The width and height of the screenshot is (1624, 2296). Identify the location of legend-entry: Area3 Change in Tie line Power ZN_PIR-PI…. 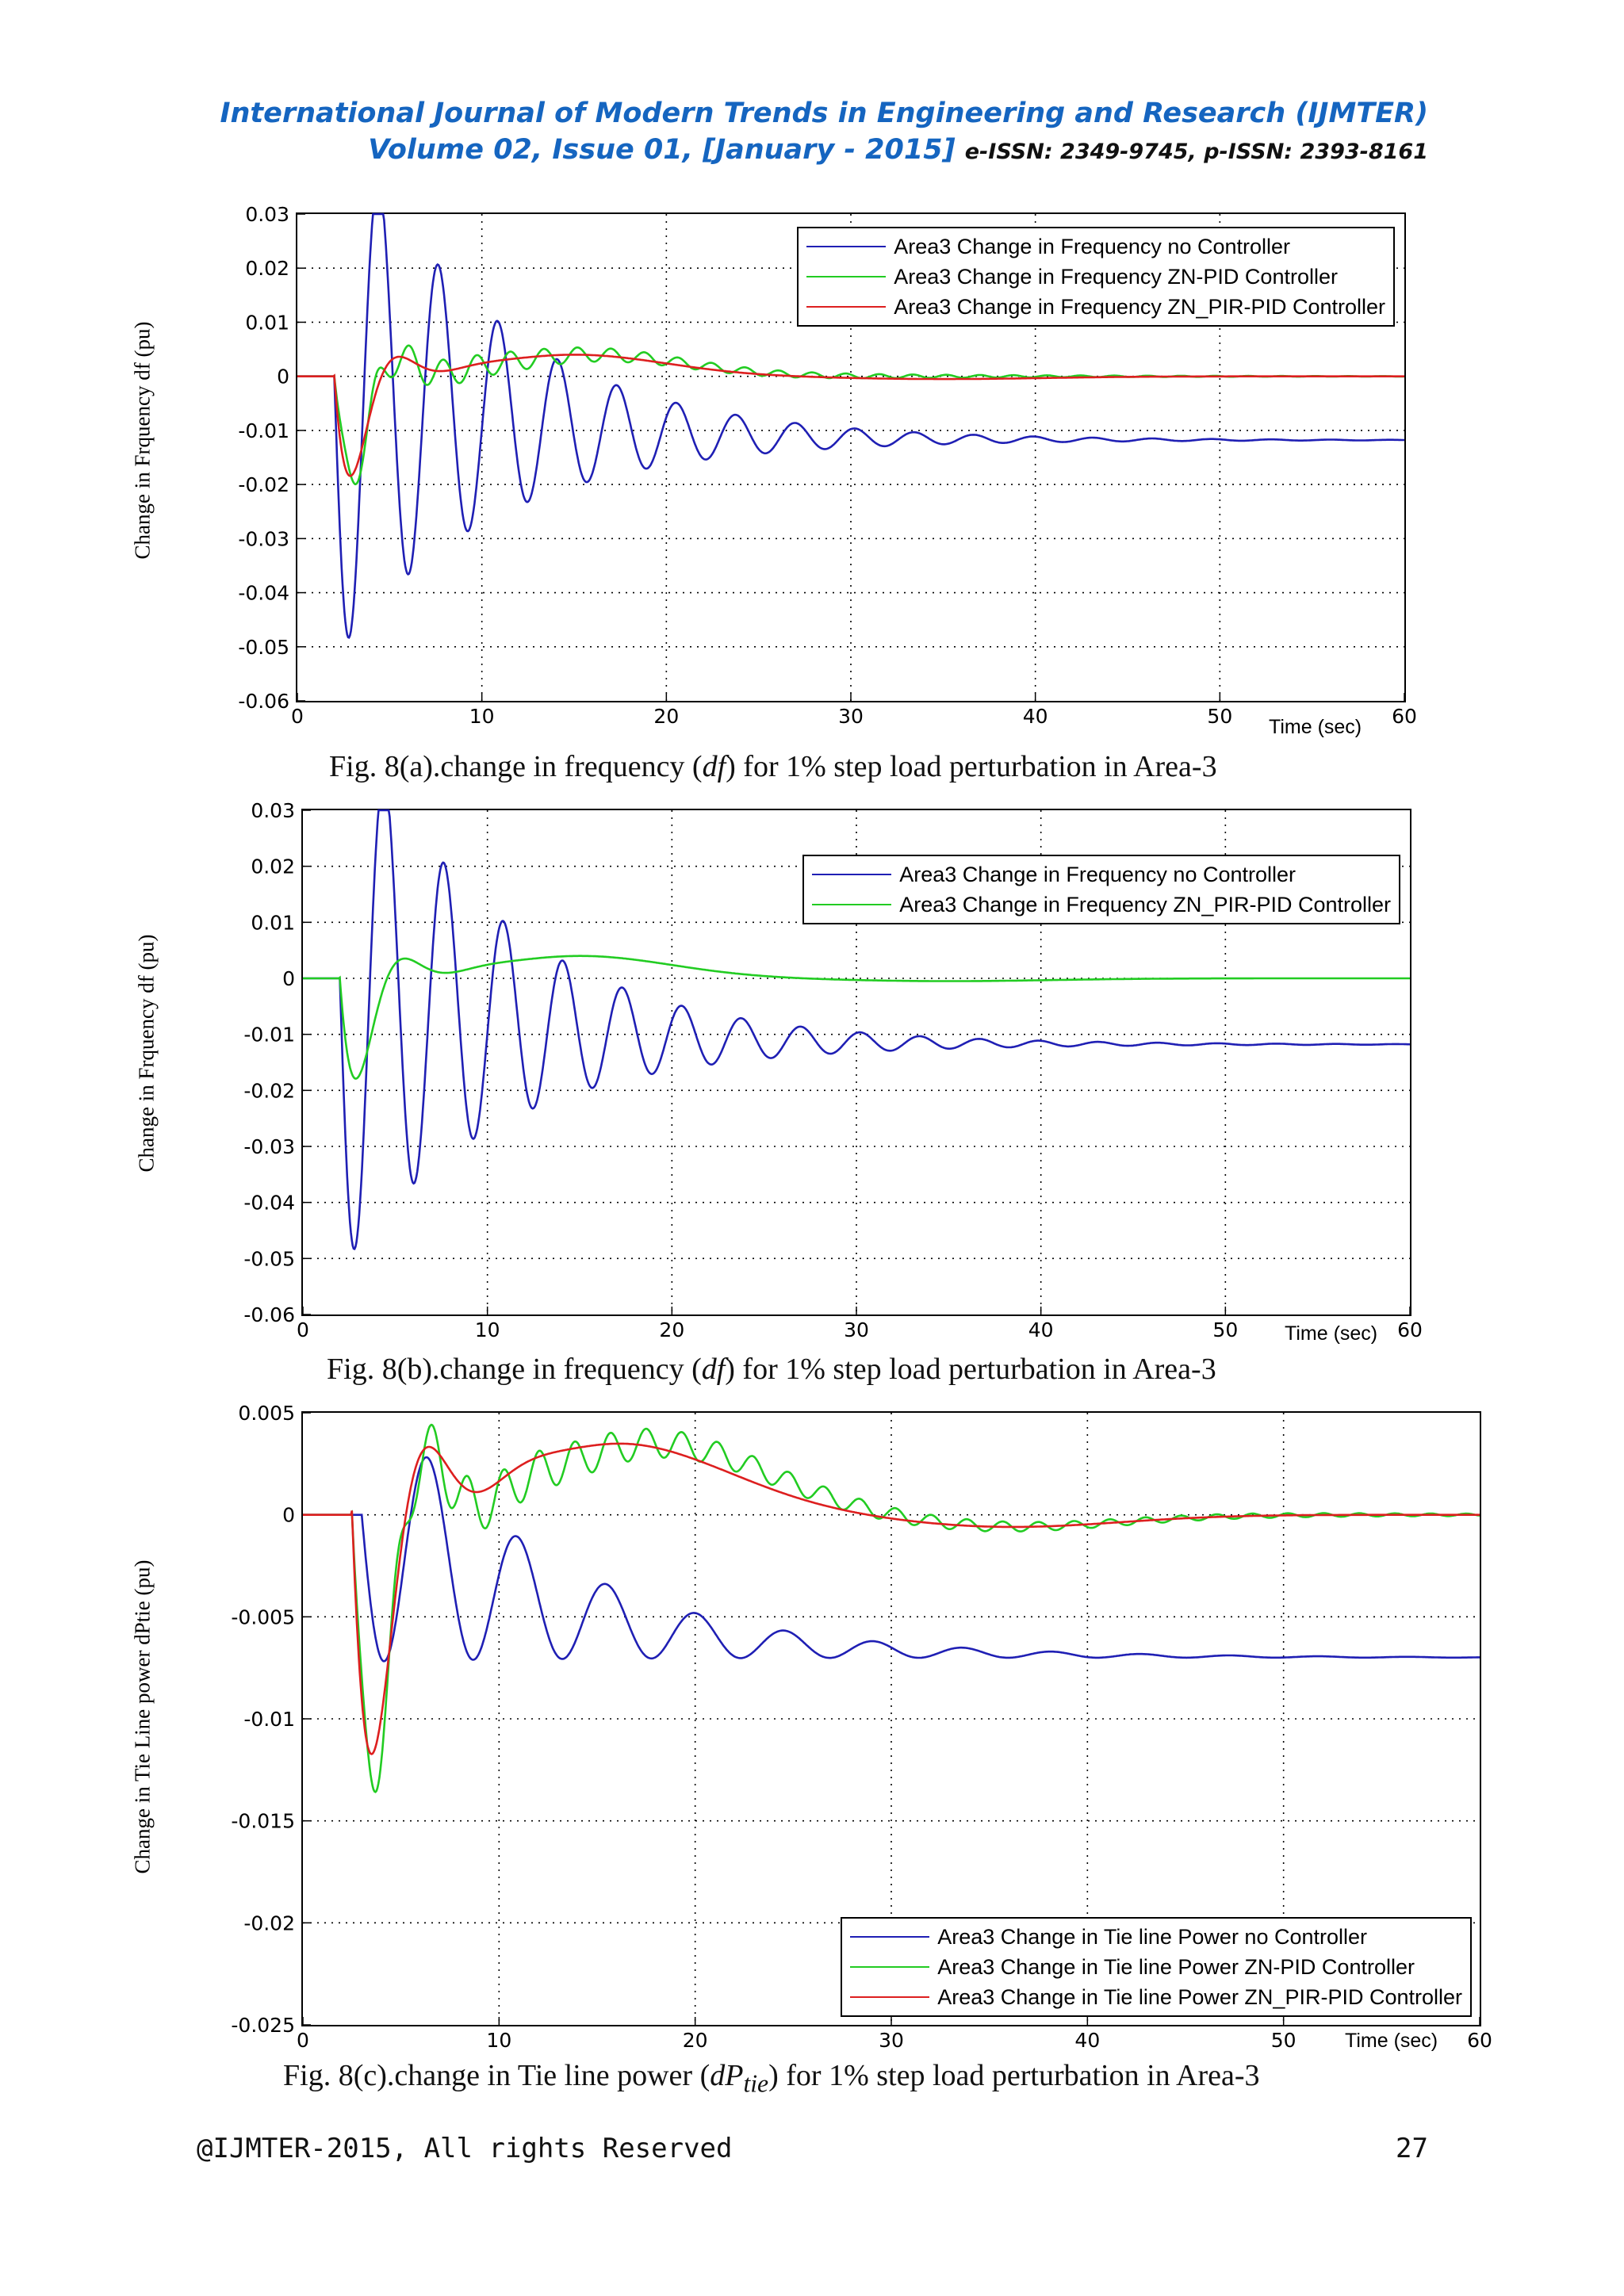
(1156, 1997).